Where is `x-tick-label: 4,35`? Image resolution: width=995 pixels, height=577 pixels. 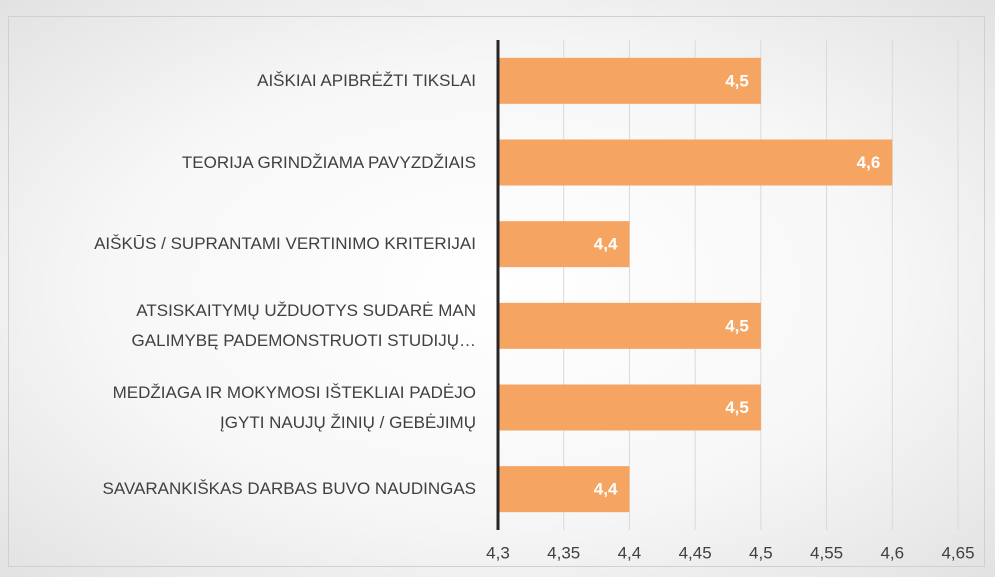 x-tick-label: 4,35 is located at coordinates (563, 552).